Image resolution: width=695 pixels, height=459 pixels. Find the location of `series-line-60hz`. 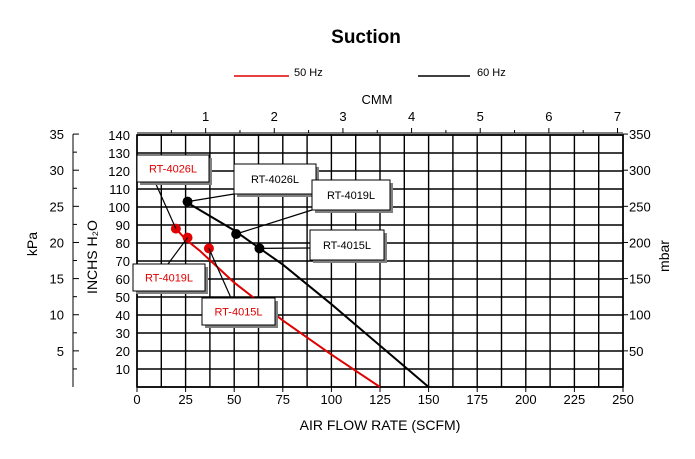

series-line-60hz is located at coordinates (307, 294).